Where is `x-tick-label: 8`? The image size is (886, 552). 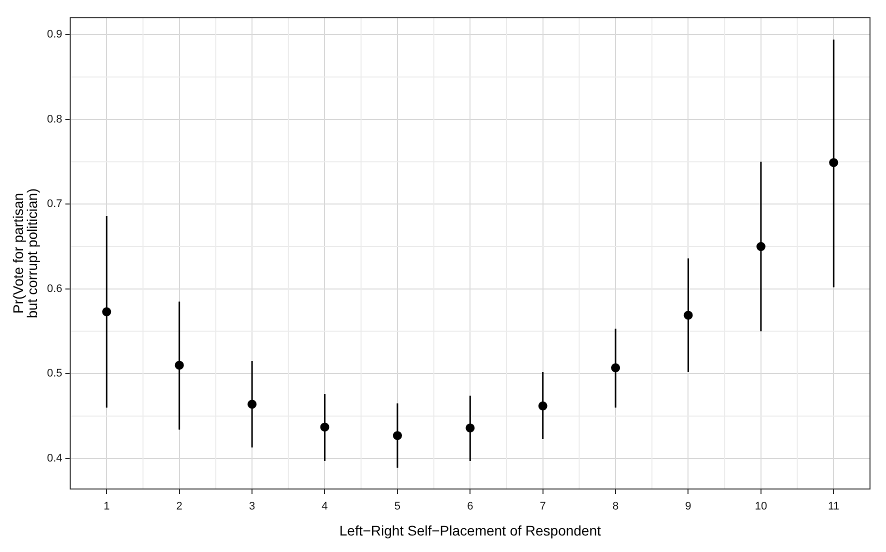 x-tick-label: 8 is located at coordinates (615, 506).